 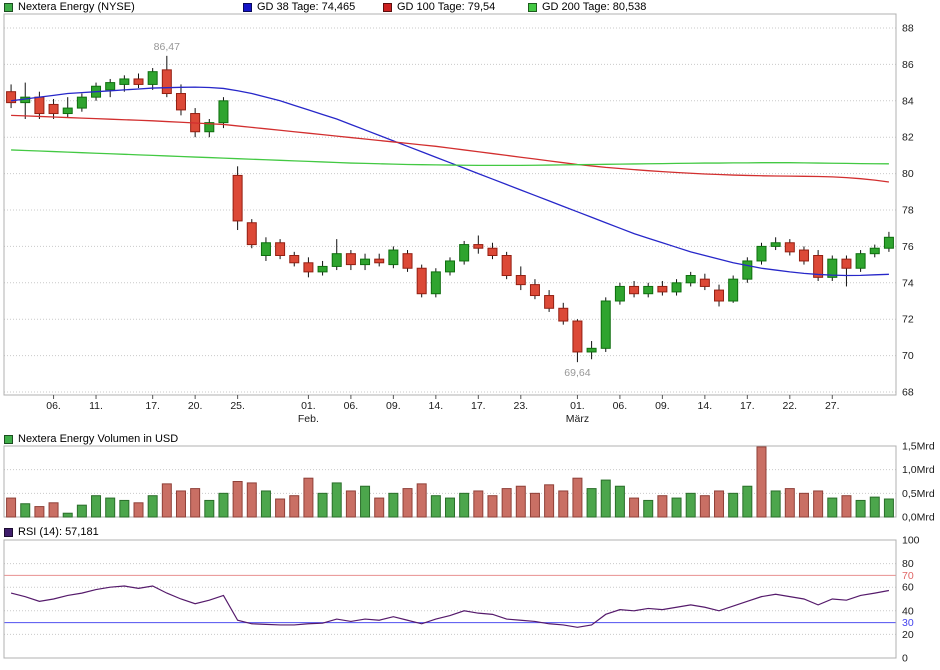 I want to click on gd100-label: GD 100 Tage: 79,54, so click(x=446, y=7).